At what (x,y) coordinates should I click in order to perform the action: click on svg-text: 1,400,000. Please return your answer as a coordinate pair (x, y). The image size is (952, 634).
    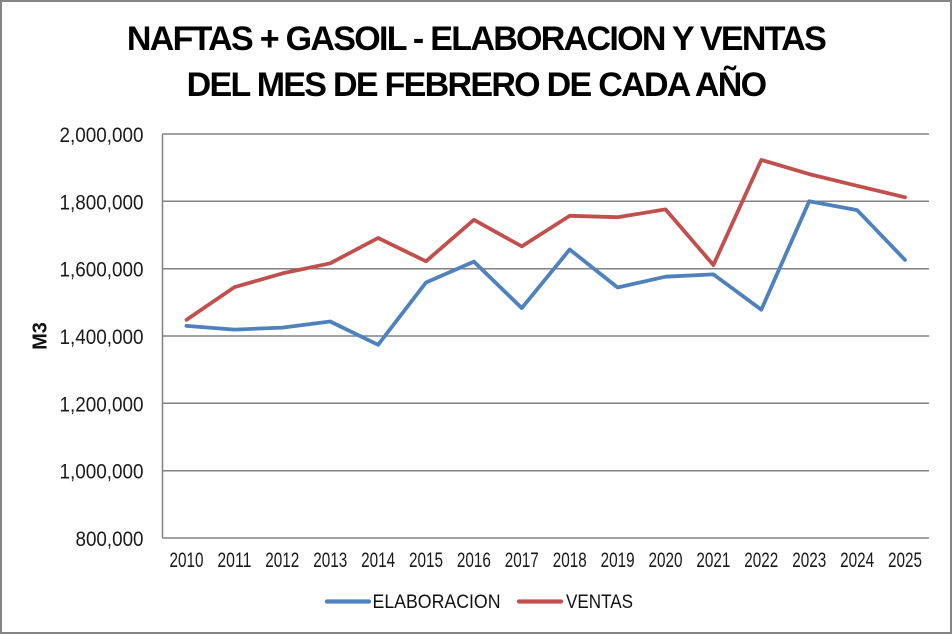
    Looking at the image, I should click on (102, 337).